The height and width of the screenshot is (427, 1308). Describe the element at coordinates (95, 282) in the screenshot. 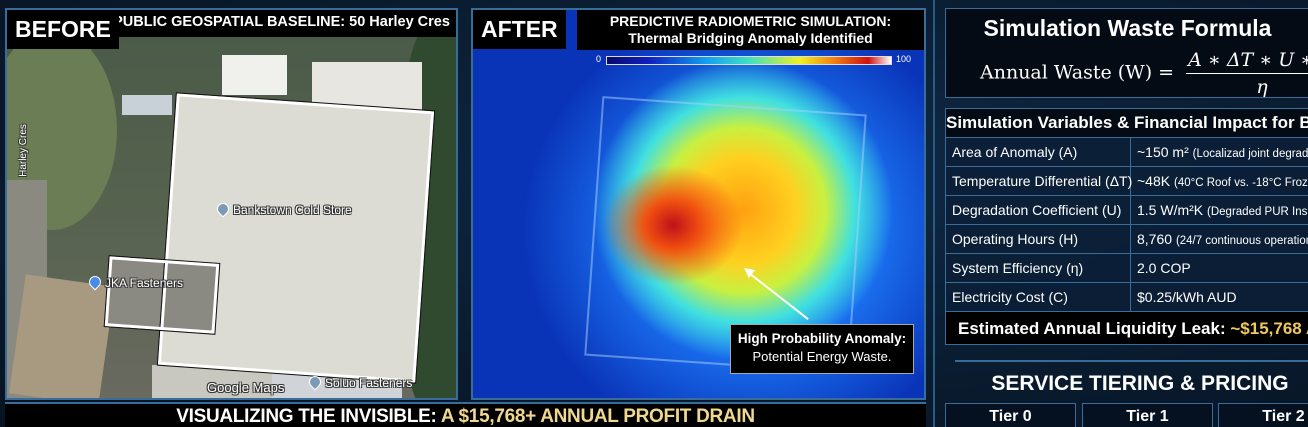

I see `shop-pin-icon` at that location.